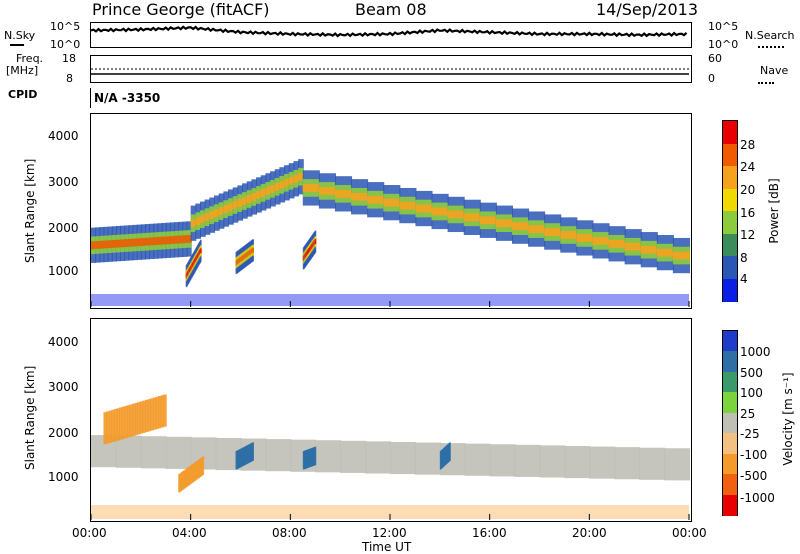  Describe the element at coordinates (63, 387) in the screenshot. I see `velocity-ytick-3000: 3000` at that location.